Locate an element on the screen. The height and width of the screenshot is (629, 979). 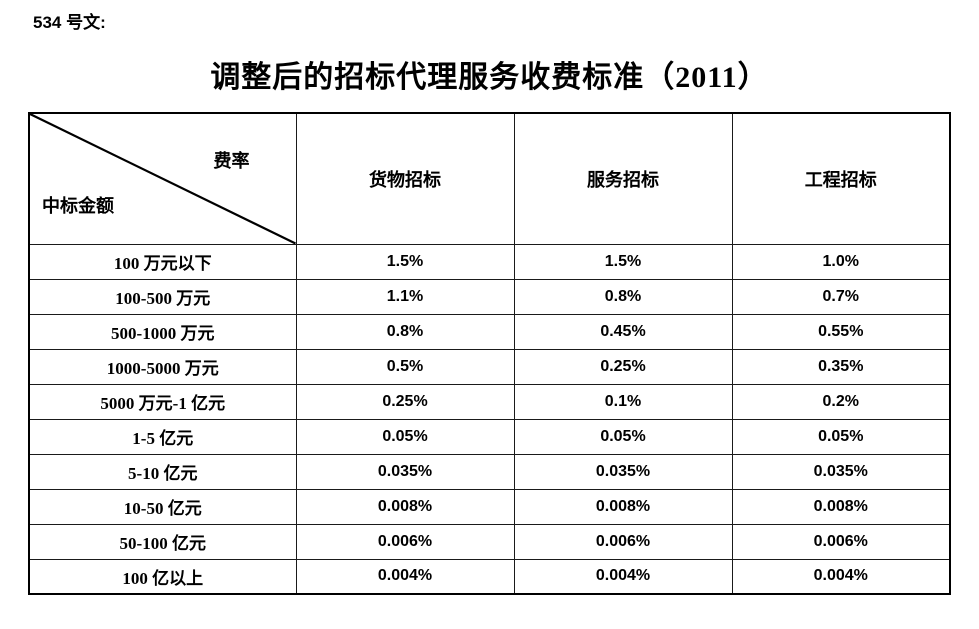
corner-label-rate: 费率 is located at coordinates (231, 161).